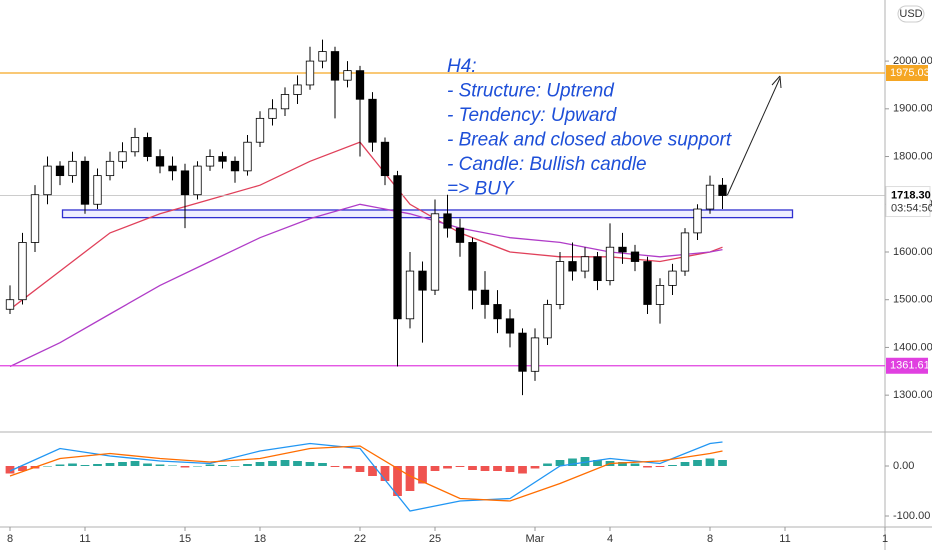 This screenshot has width=932, height=555. What do you see at coordinates (912, 61) in the screenshot?
I see `y-tick-label: 2000.00` at bounding box center [912, 61].